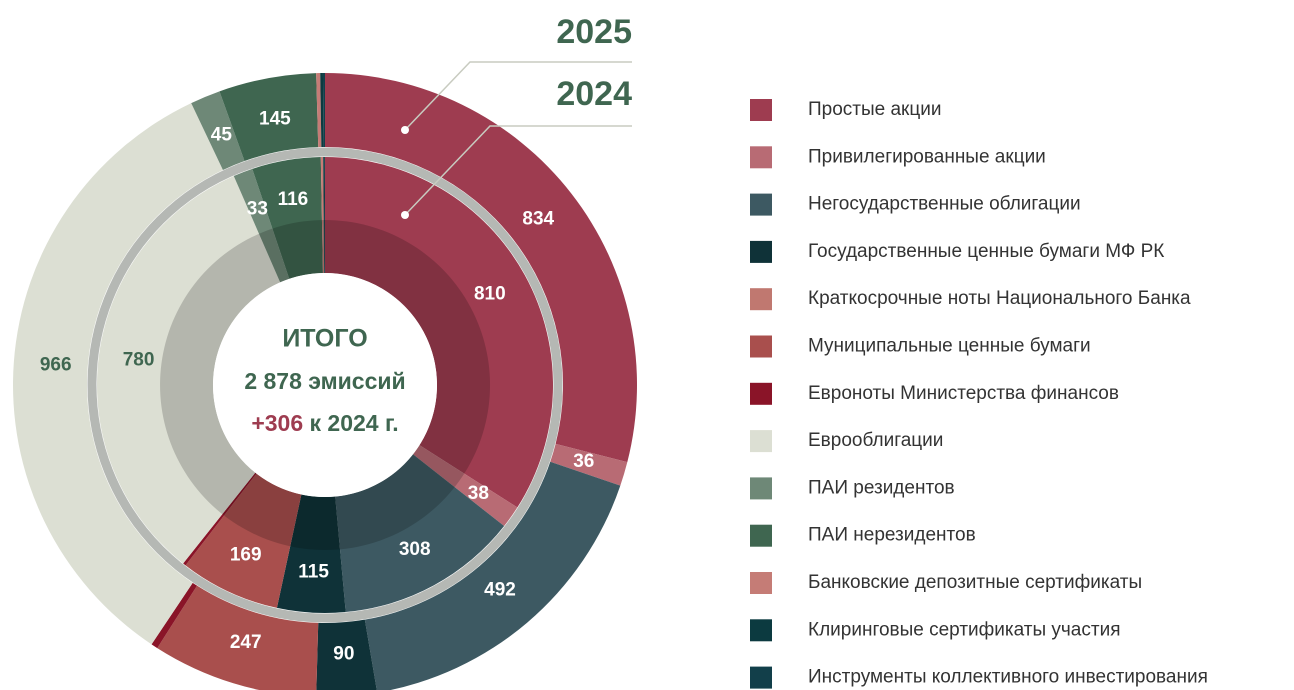 The height and width of the screenshot is (690, 1294). What do you see at coordinates (246, 642) in the screenshot?
I see `data-label: 247` at bounding box center [246, 642].